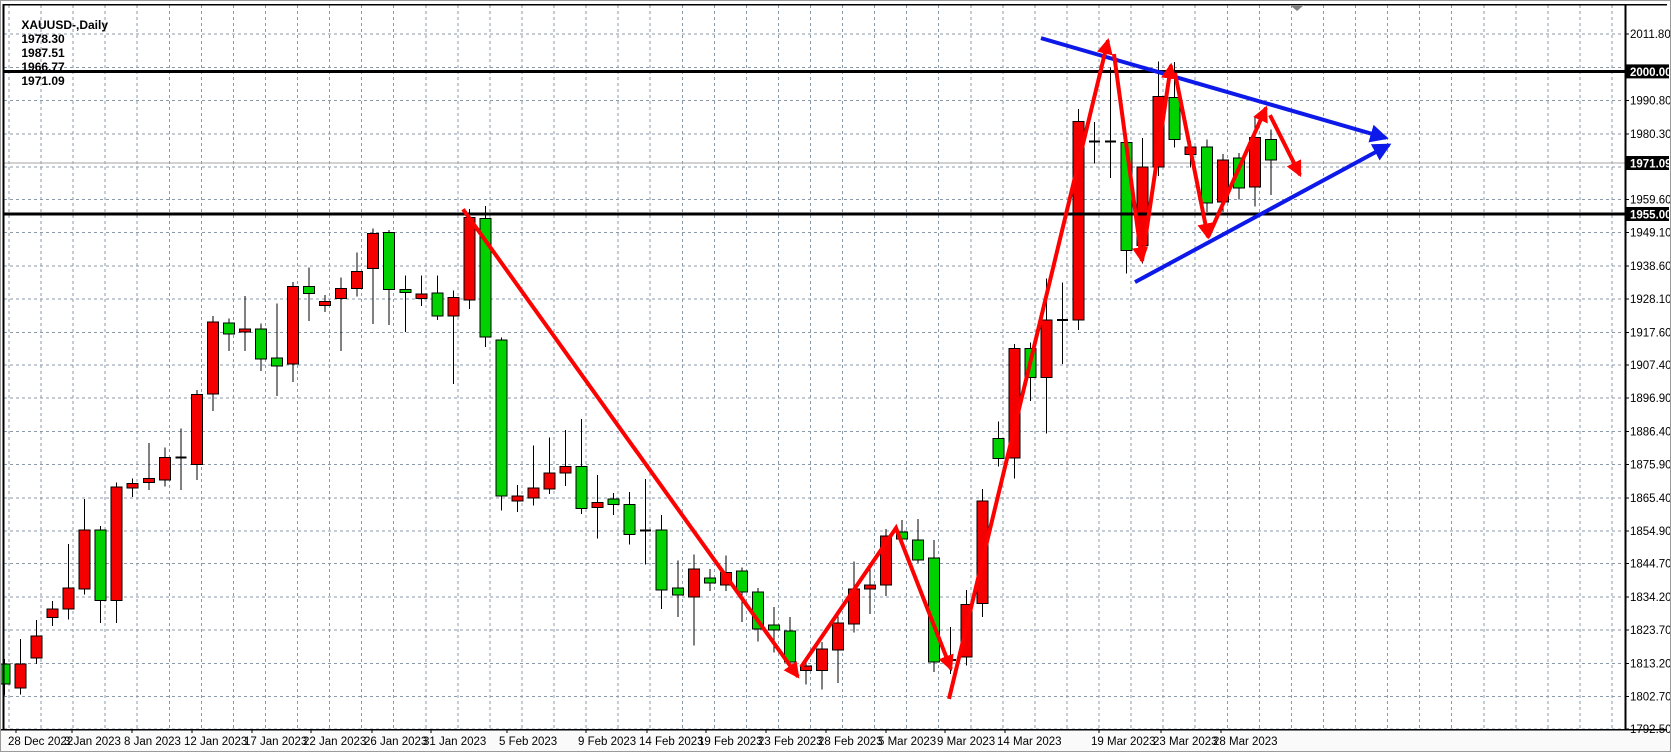  Describe the element at coordinates (1650, 664) in the screenshot. I see `price-axis-label: 1813.20` at that location.